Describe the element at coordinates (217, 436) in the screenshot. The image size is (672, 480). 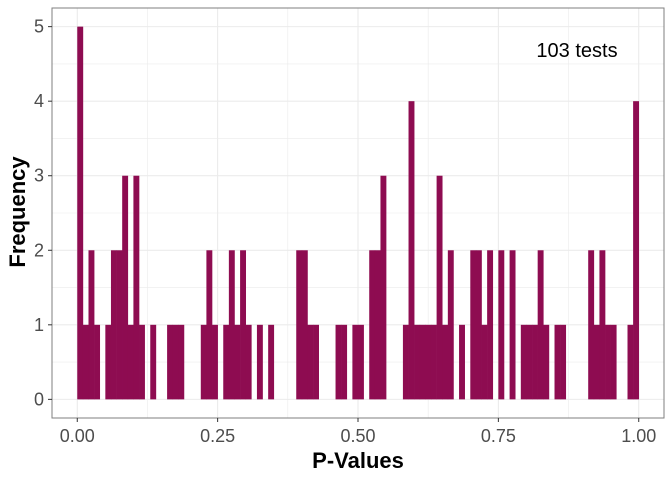
I see `x-tick-label: 0.25` at that location.